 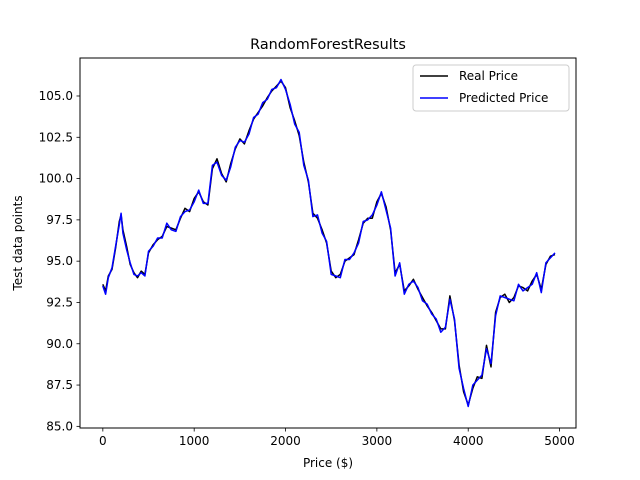 What do you see at coordinates (194, 441) in the screenshot?
I see `x-tick-label: 1000` at bounding box center [194, 441].